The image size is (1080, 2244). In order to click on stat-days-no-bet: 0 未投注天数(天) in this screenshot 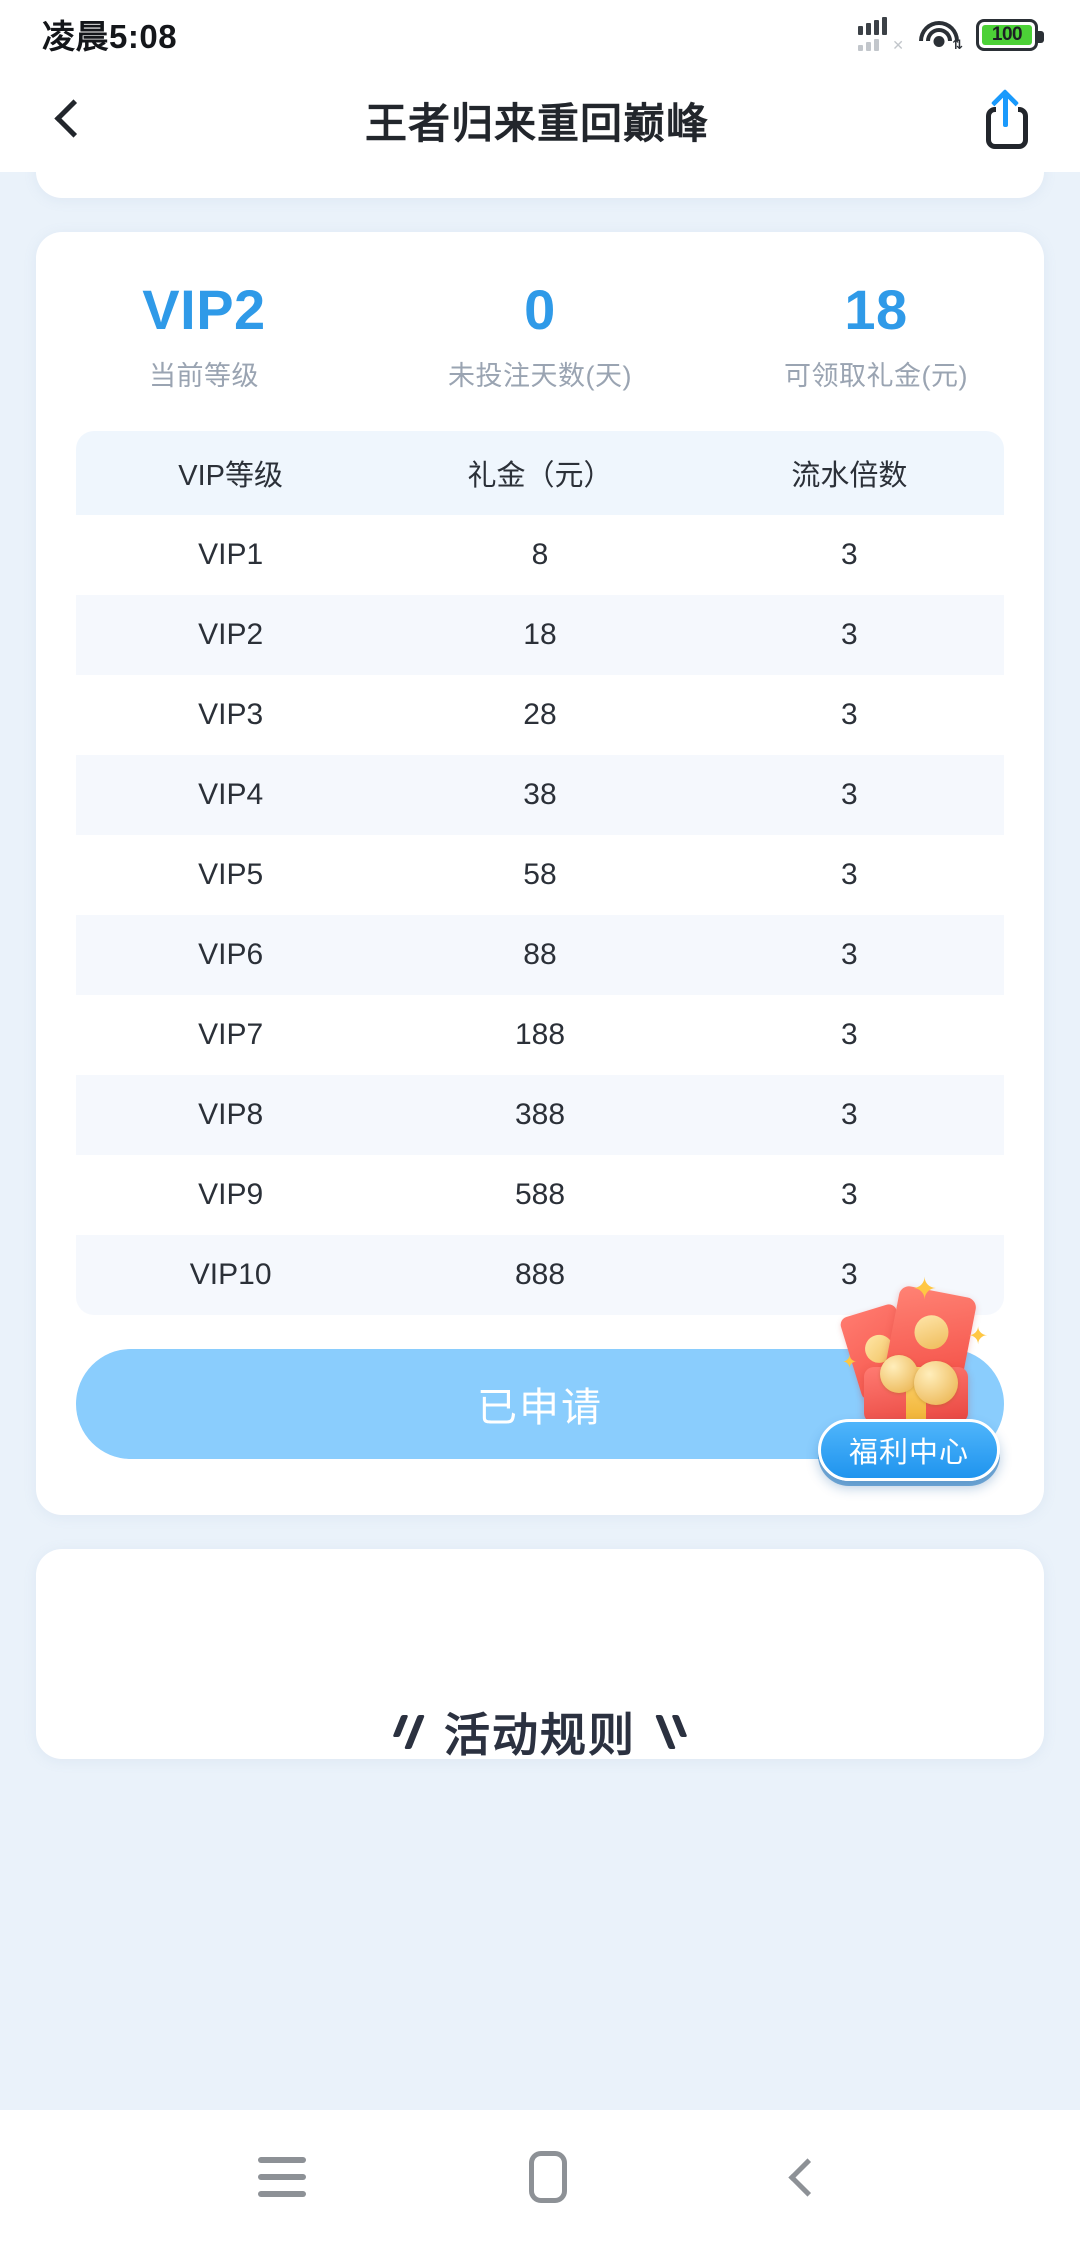, I will do `click(540, 335)`.